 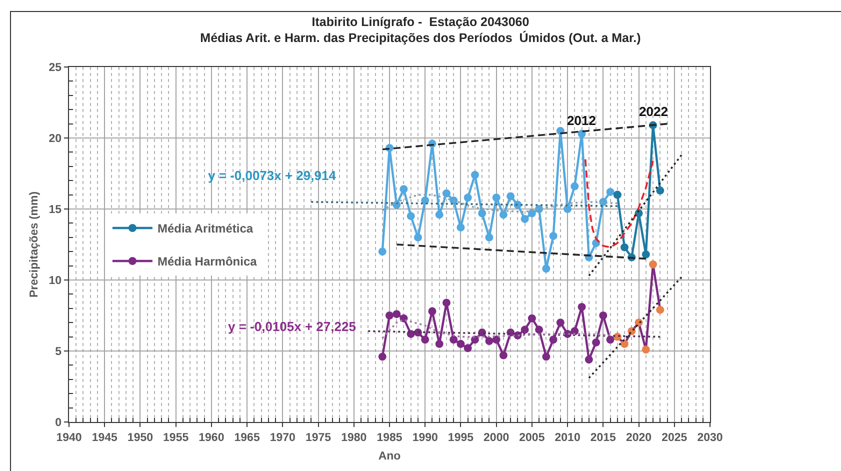 I want to click on annotation: 2012, so click(x=581, y=120).